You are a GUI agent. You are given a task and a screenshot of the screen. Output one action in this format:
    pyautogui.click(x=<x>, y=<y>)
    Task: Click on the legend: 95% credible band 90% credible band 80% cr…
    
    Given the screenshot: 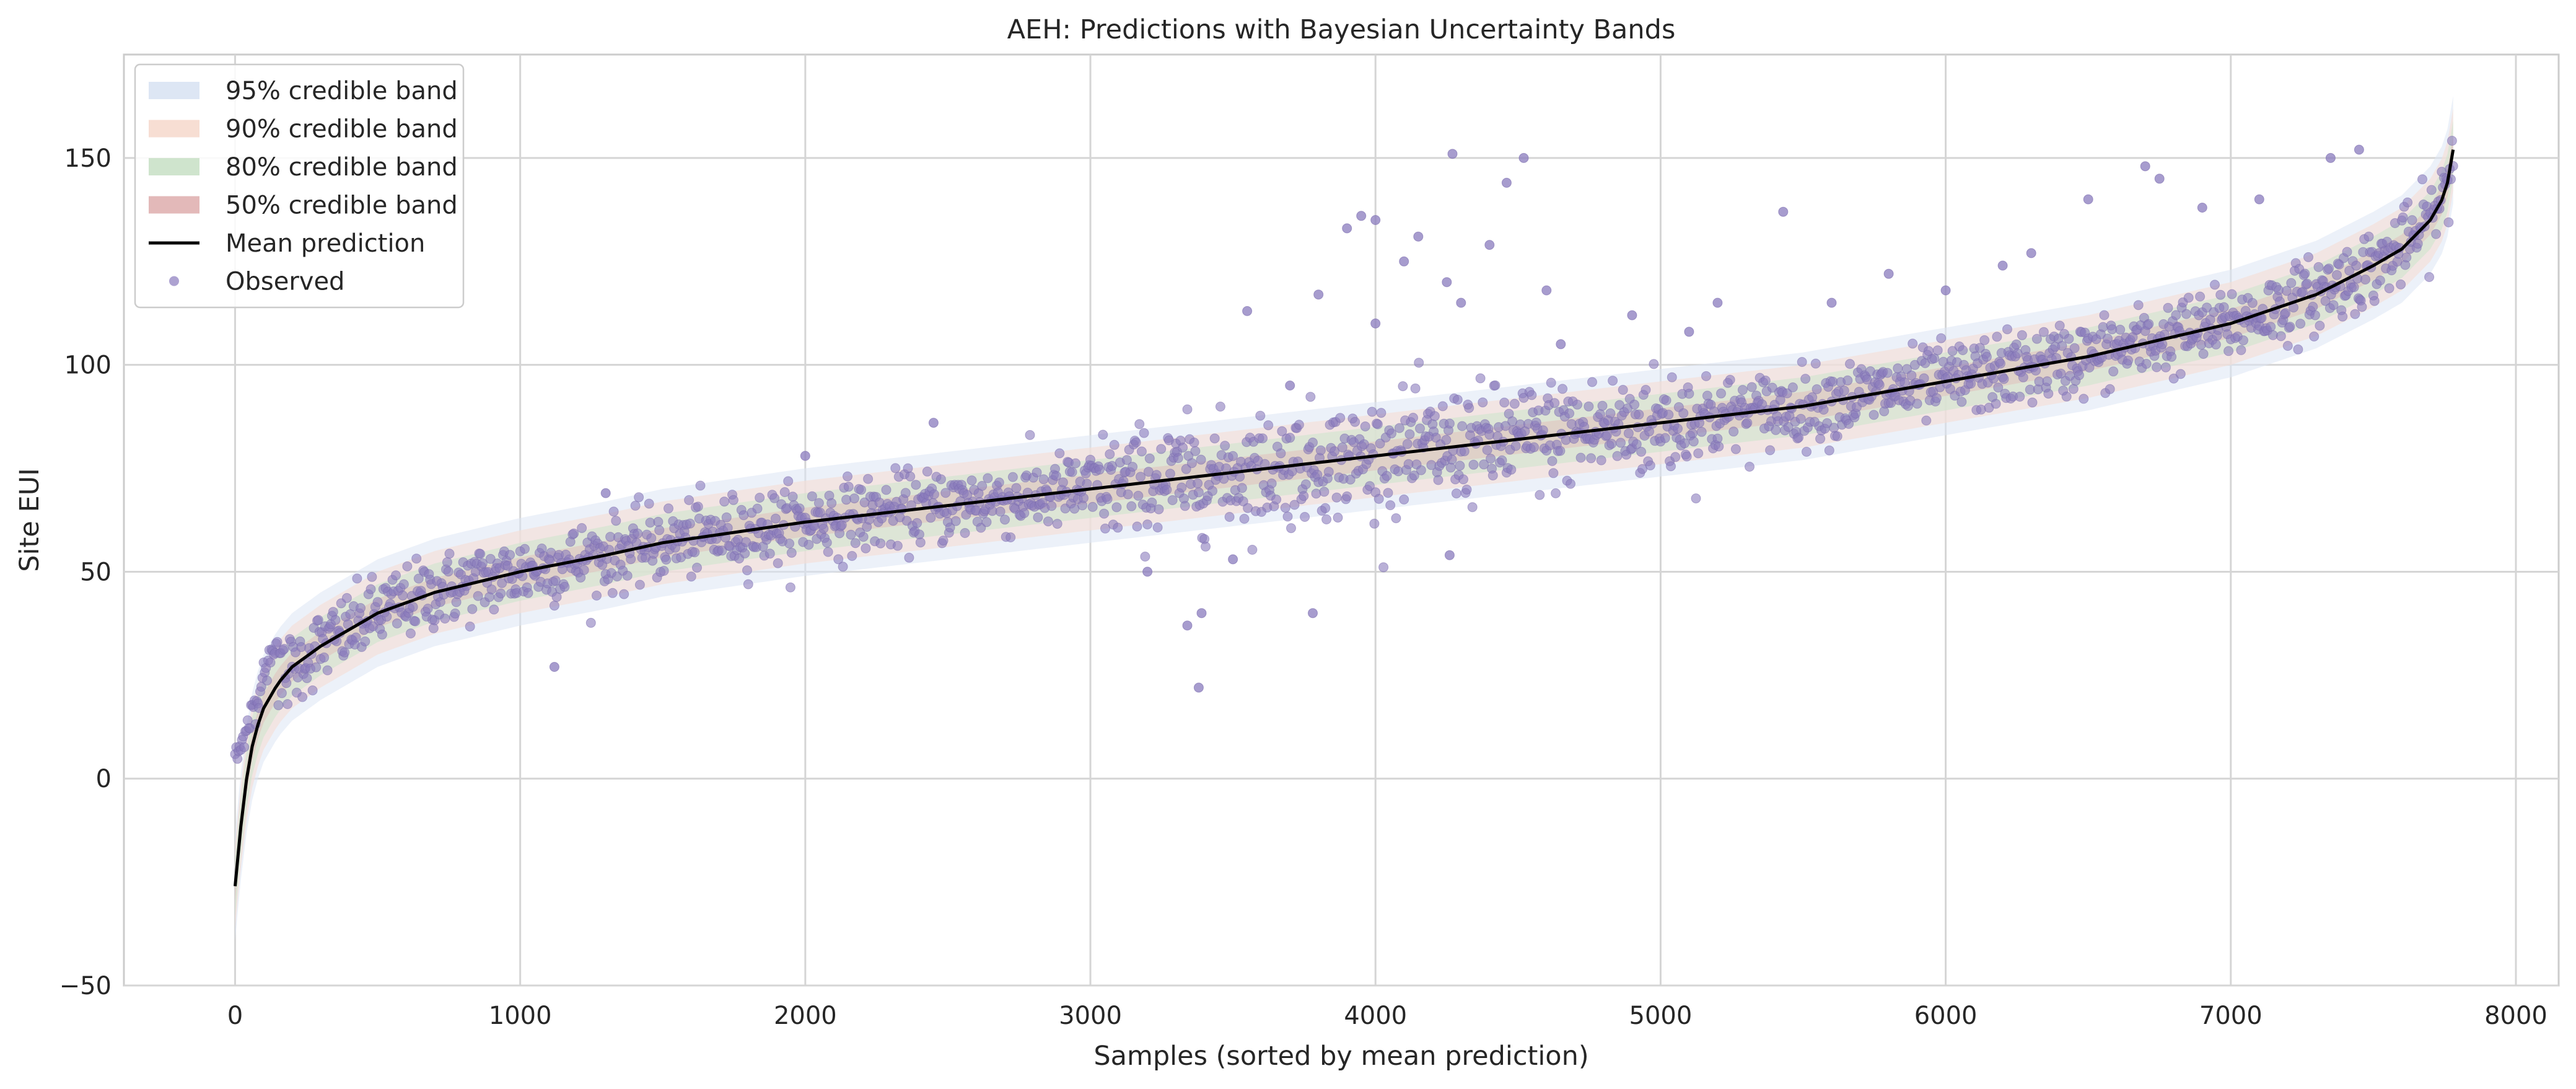 What is the action you would take?
    pyautogui.click(x=299, y=186)
    